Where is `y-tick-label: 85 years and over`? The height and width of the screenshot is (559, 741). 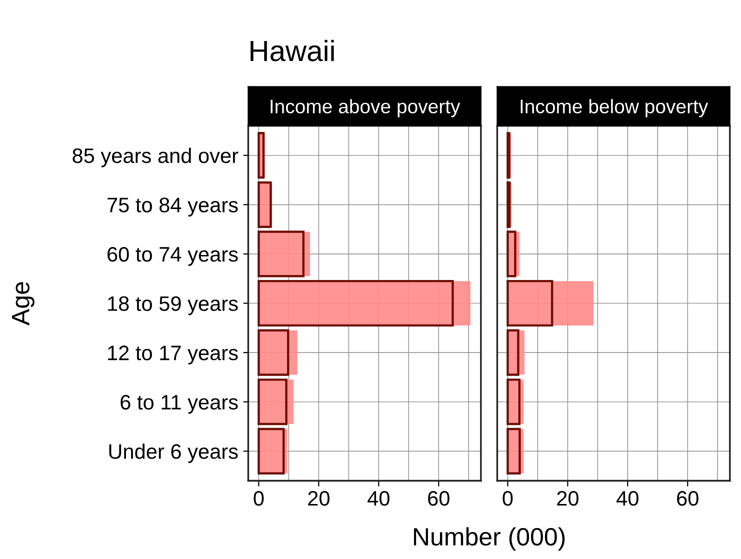 y-tick-label: 85 years and over is located at coordinates (155, 158).